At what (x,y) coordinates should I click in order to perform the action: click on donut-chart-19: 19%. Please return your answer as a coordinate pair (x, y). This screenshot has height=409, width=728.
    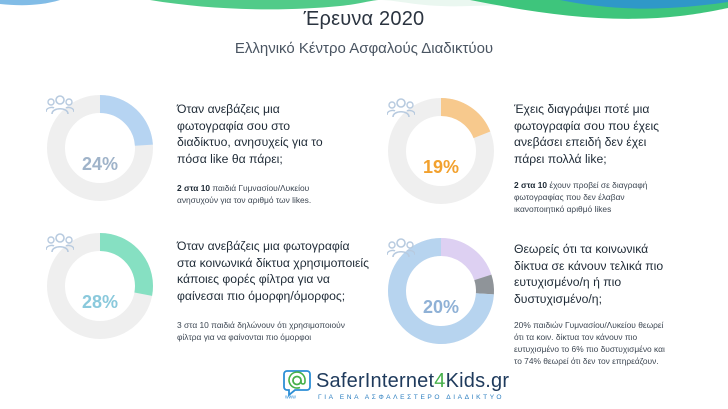
    Looking at the image, I should click on (441, 151).